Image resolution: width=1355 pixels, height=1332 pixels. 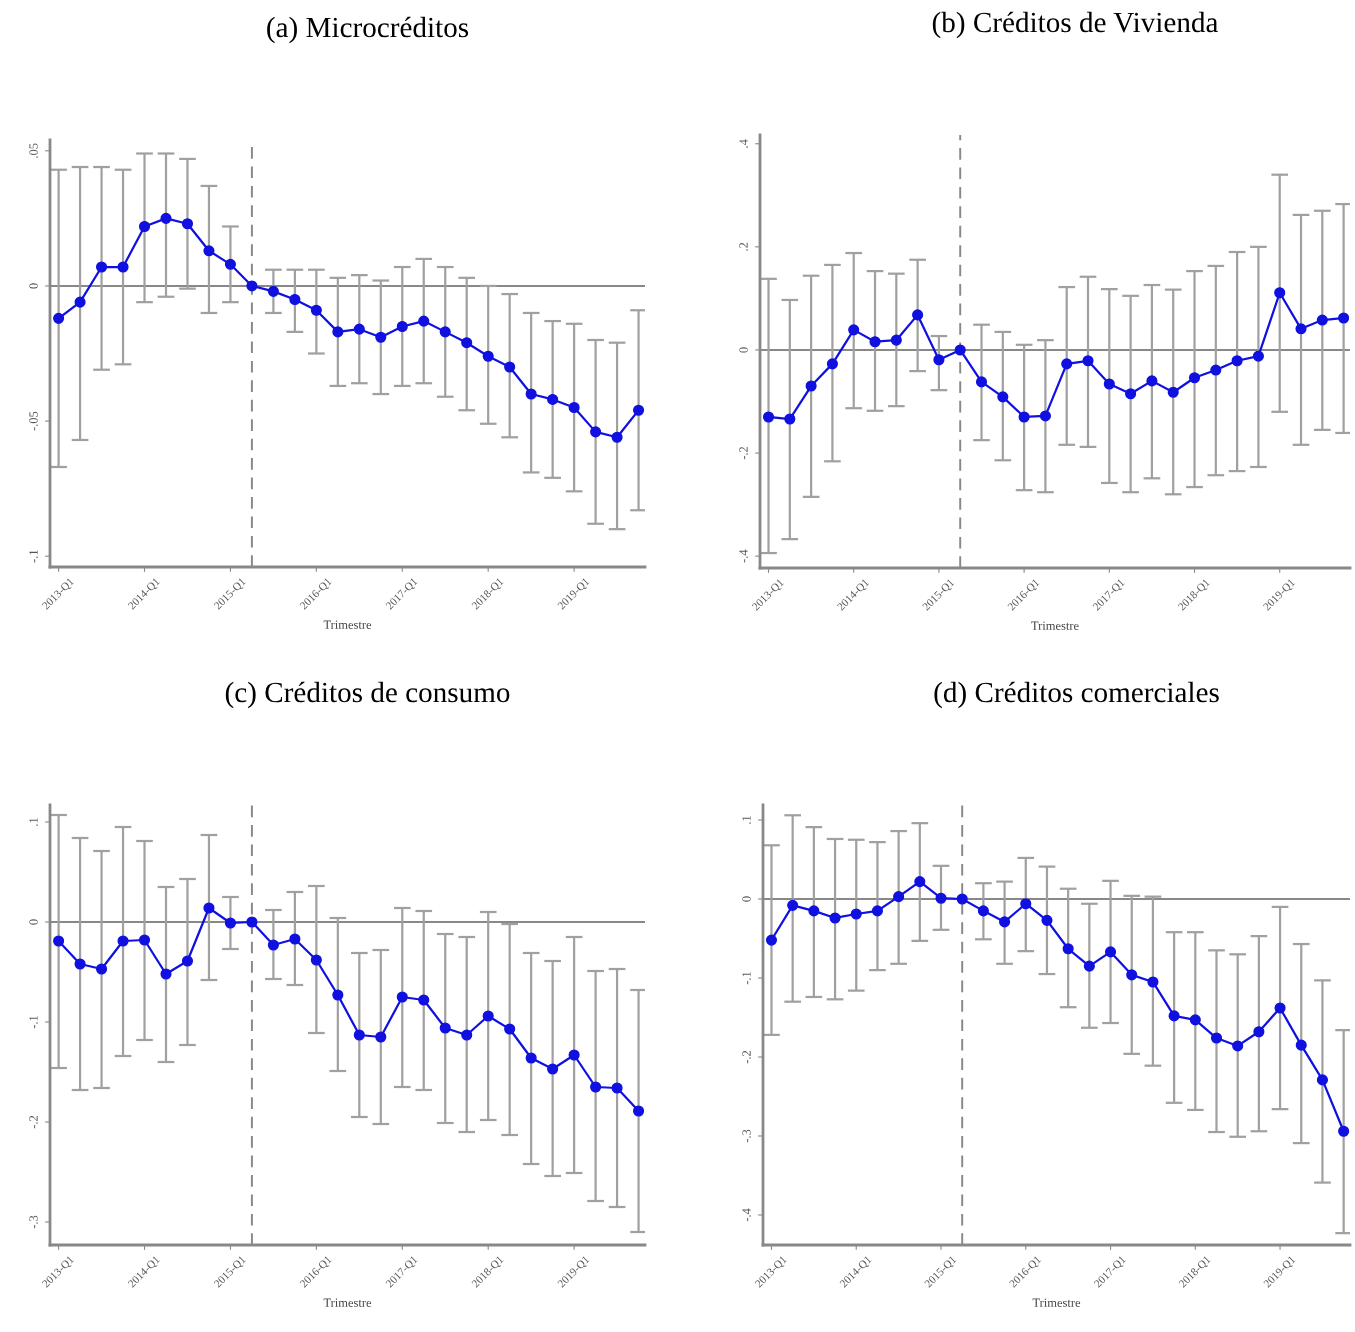 I want to click on y-tick-label: -.05, so click(x=33, y=421).